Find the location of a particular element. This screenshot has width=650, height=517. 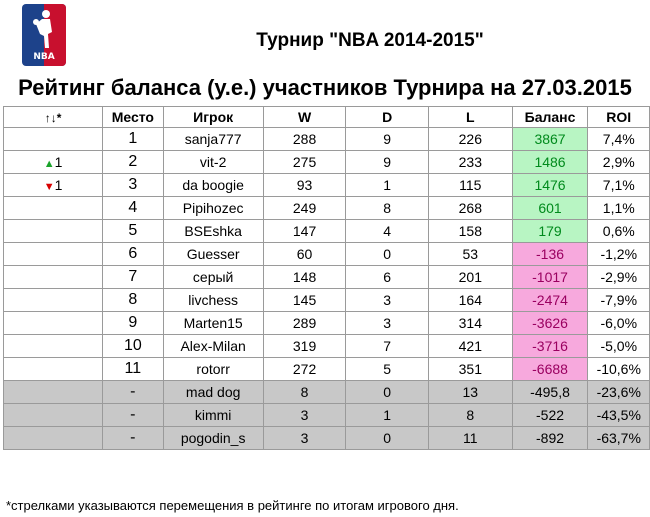

cell-d: 4 is located at coordinates (387, 231).